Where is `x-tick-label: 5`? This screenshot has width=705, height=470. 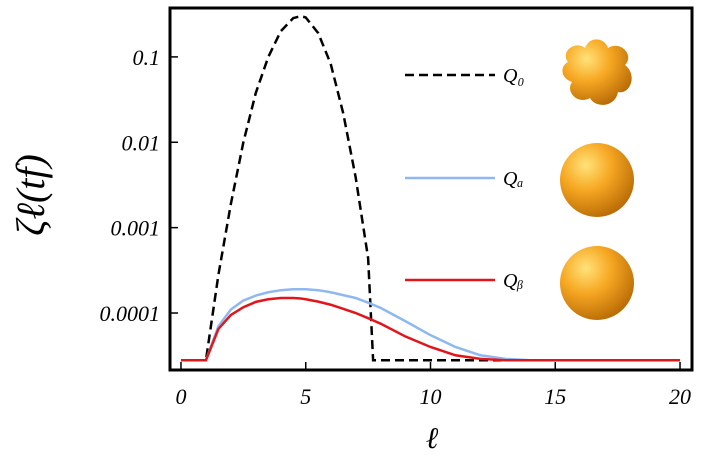
x-tick-label: 5 is located at coordinates (305, 396).